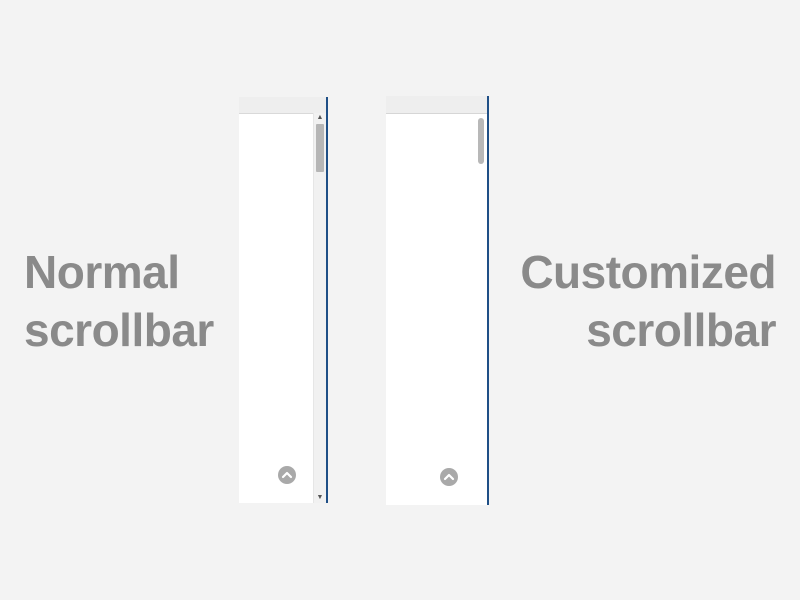  I want to click on normal-scroll-panel: ▲ ▼, so click(283, 300).